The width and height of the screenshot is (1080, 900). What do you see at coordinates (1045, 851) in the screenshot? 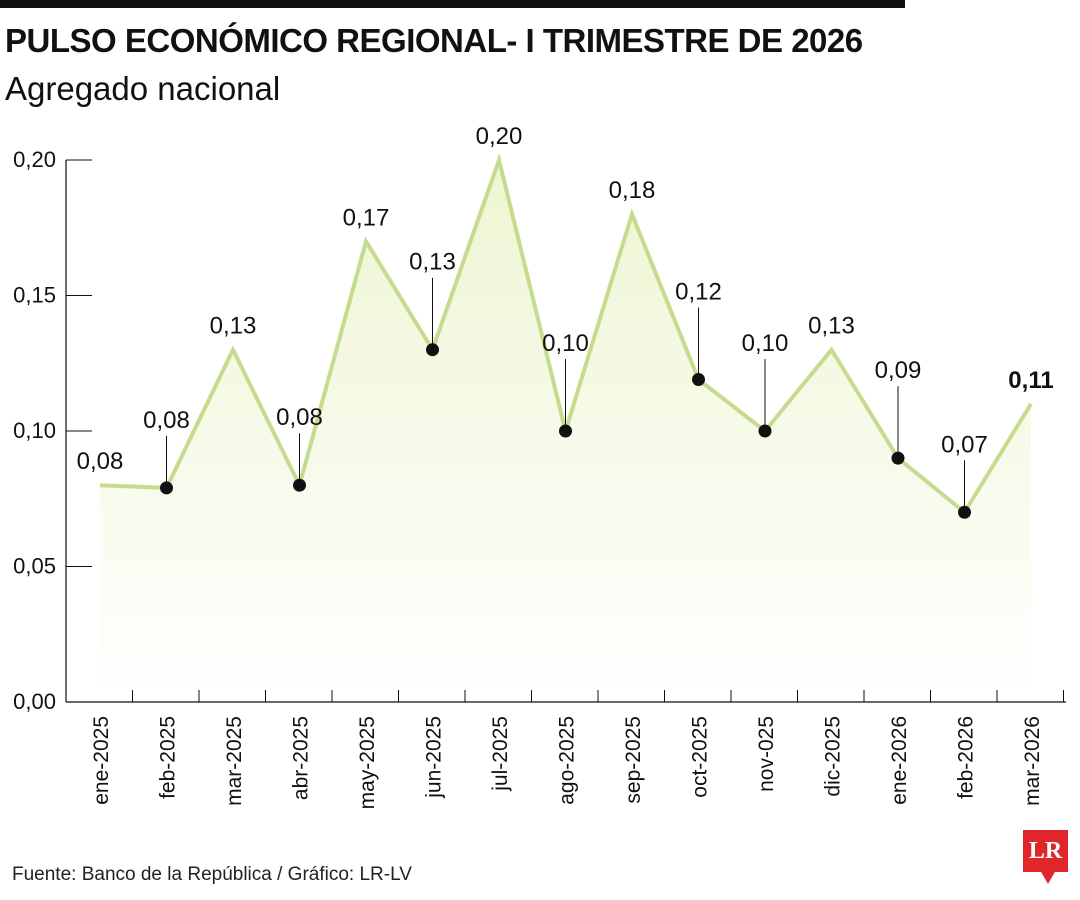
I see `lr-logo: LR` at bounding box center [1045, 851].